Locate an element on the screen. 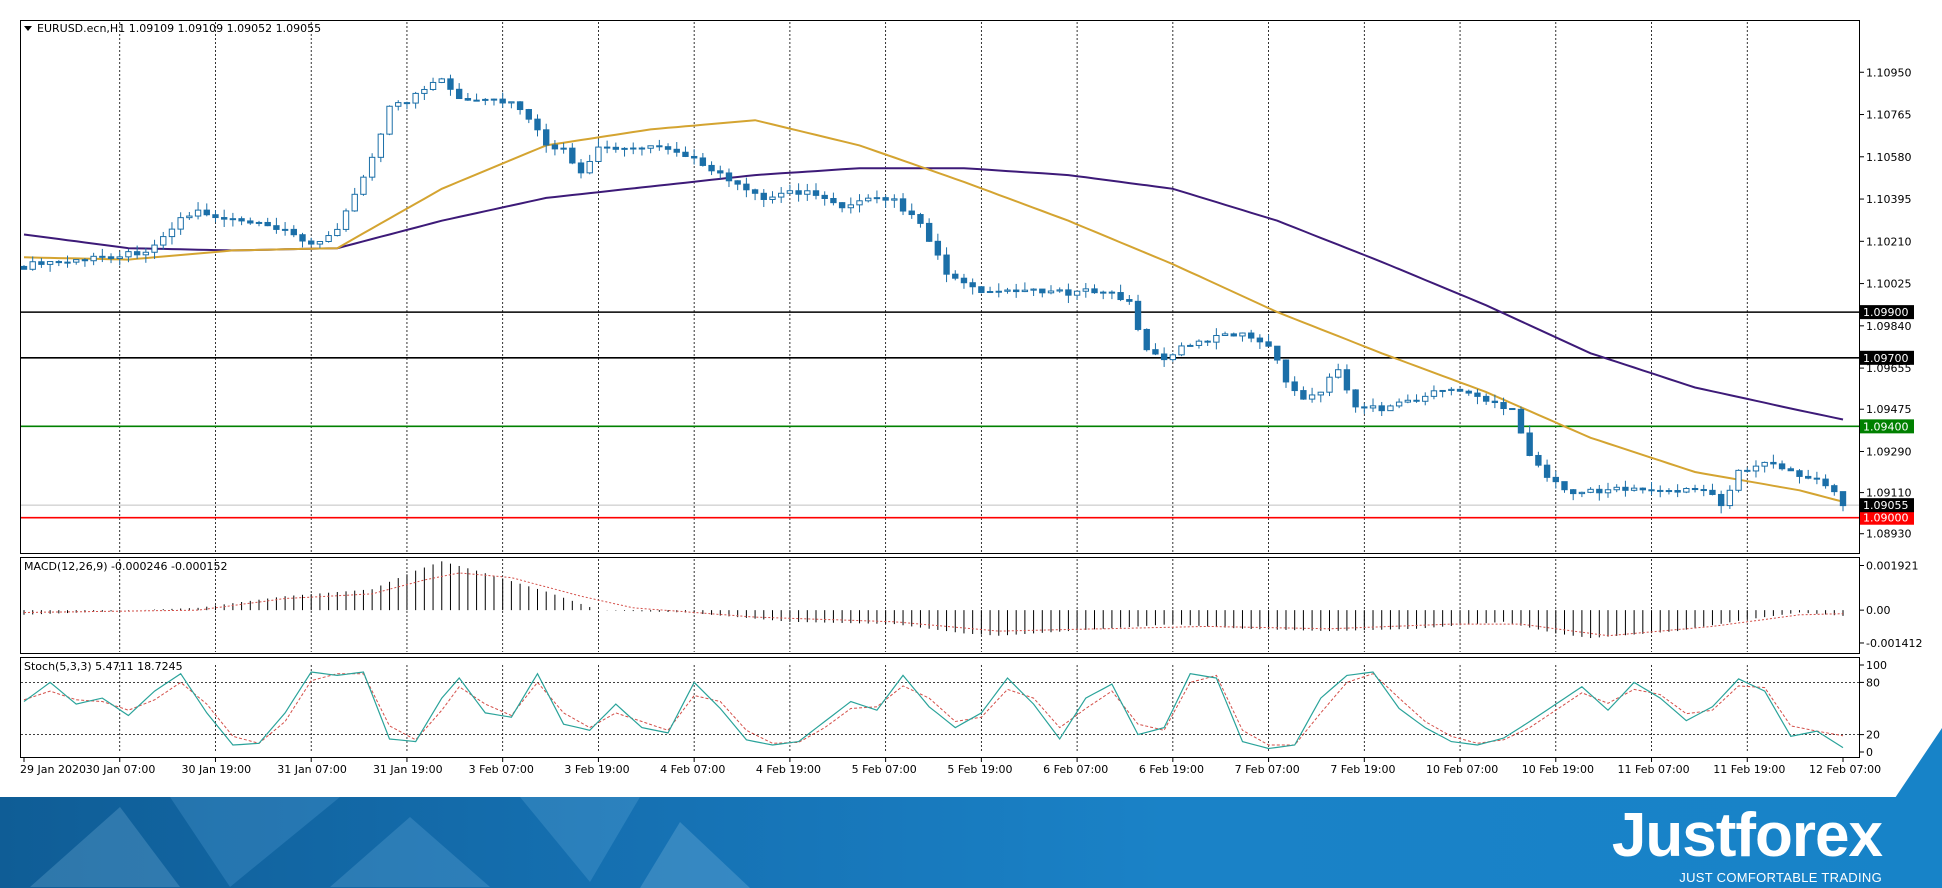 The width and height of the screenshot is (1942, 888). time-label: 7 Feb 07:00 is located at coordinates (1267, 769).